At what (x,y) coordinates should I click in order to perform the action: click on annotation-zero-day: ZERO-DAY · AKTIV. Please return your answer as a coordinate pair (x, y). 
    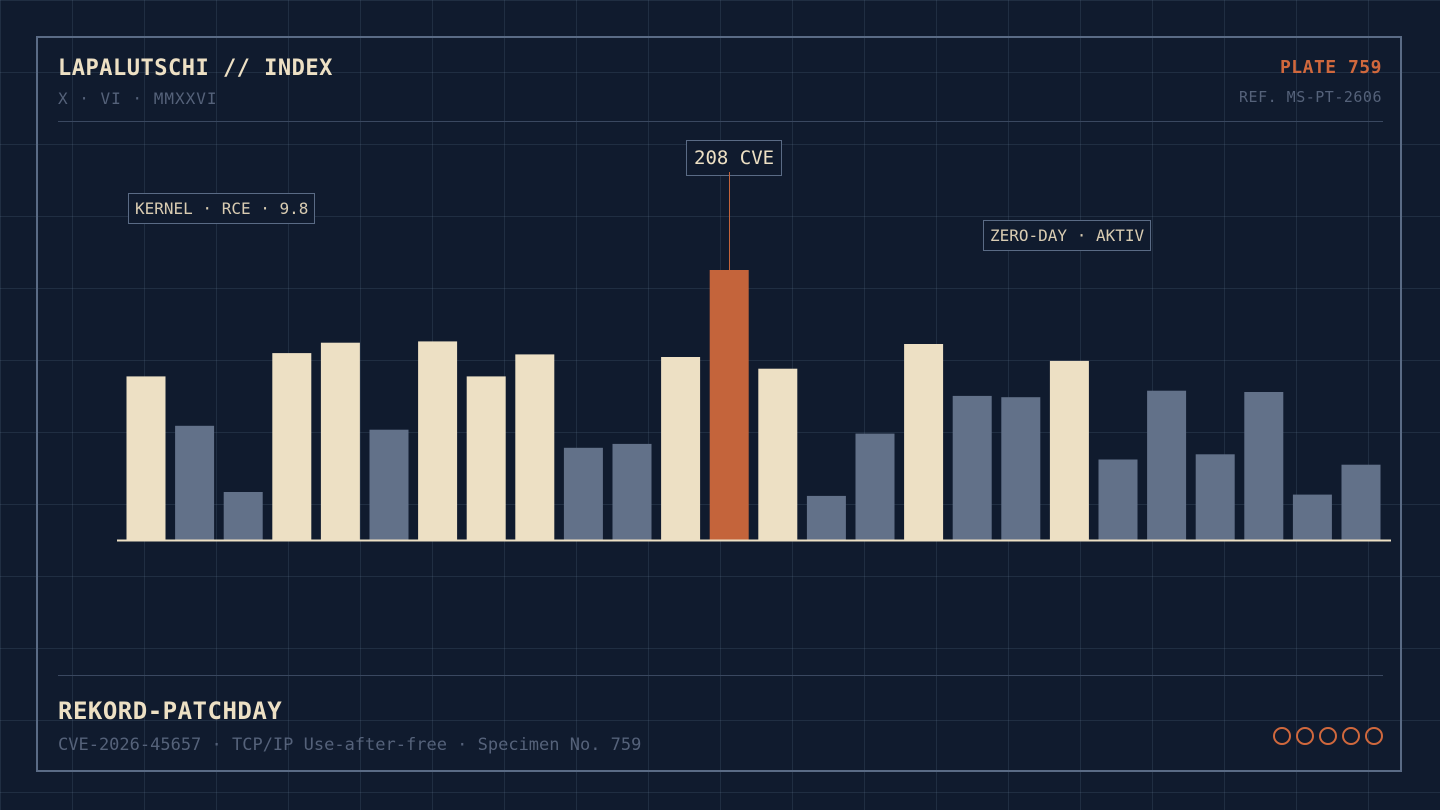
    Looking at the image, I should click on (1067, 235).